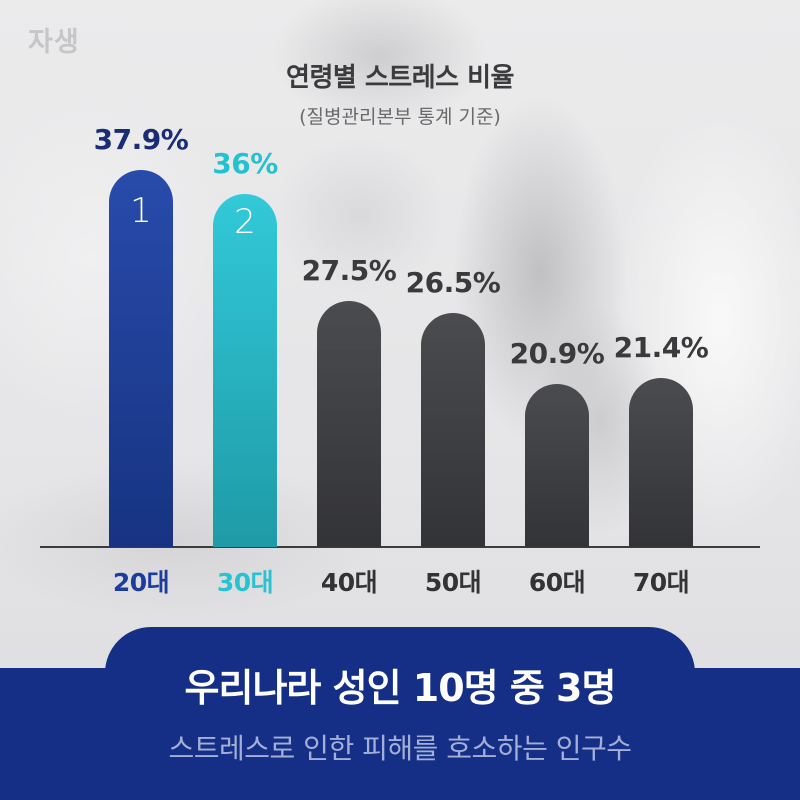  Describe the element at coordinates (661, 582) in the screenshot. I see `x-tick-label-age-70s: 70대` at that location.